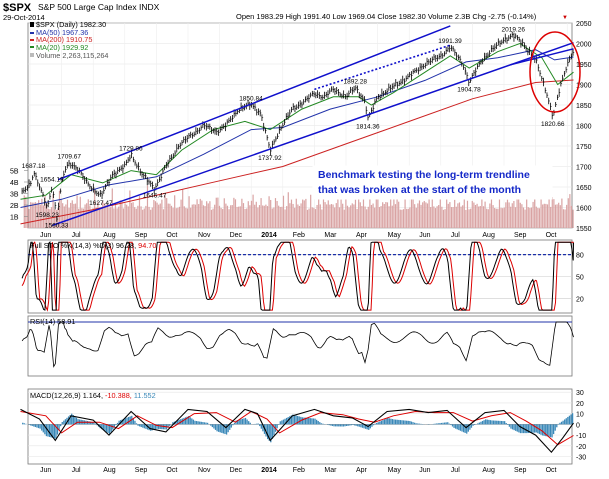  What do you see at coordinates (236, 470) in the screenshot?
I see `month-tick-label: Dec` at bounding box center [236, 470].